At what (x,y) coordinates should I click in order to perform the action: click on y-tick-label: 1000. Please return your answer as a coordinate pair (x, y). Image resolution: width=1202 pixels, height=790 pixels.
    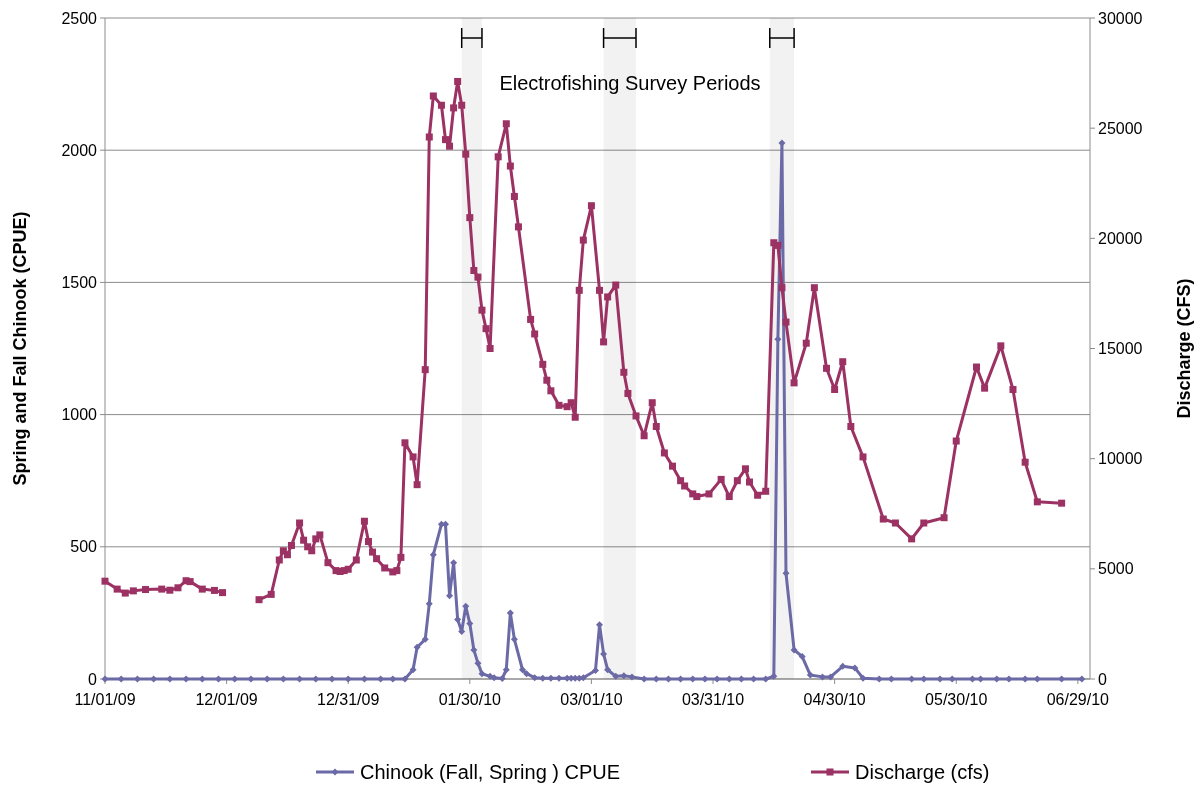
    Looking at the image, I should click on (79, 415).